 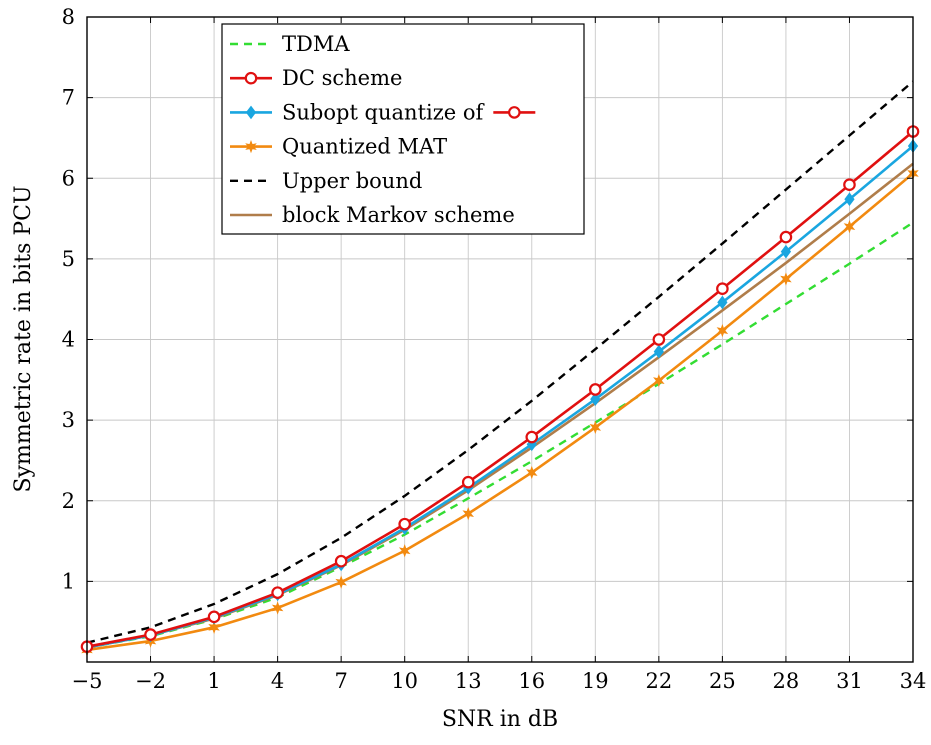 I want to click on legend-entry: TDMA, so click(x=290, y=44).